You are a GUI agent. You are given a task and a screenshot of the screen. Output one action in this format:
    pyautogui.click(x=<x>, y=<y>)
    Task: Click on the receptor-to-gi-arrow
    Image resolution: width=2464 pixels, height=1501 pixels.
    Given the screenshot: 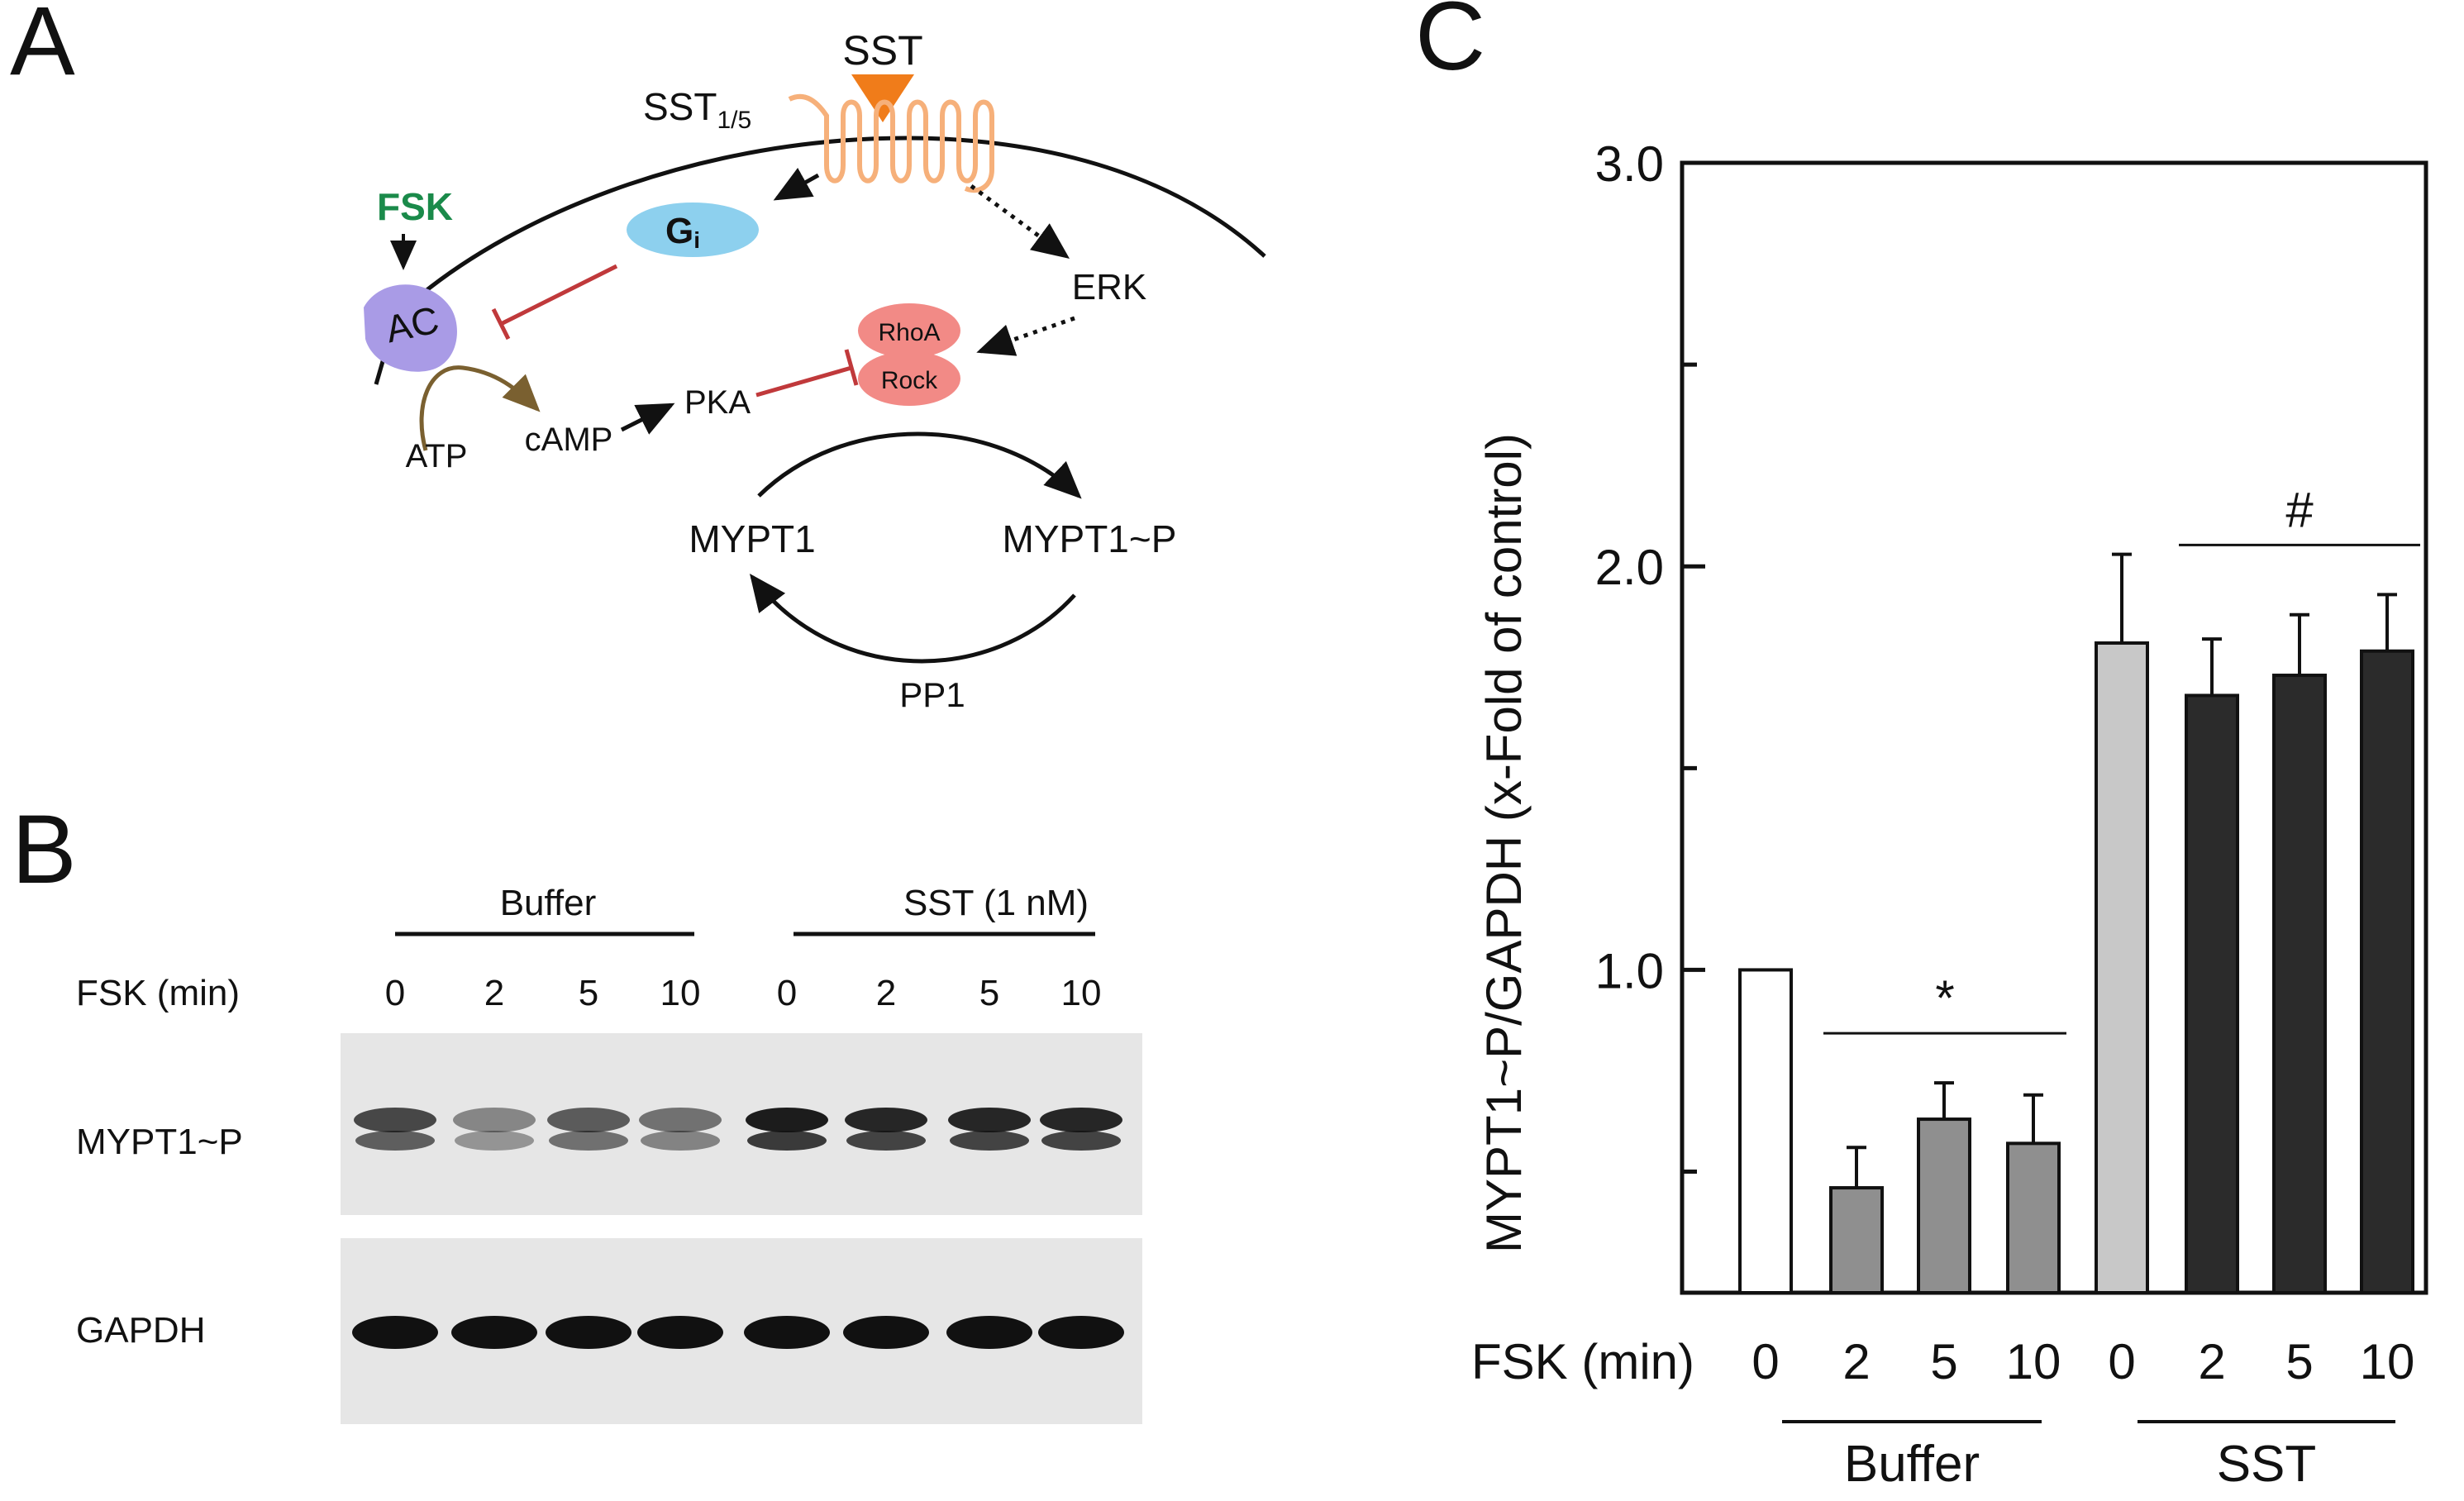 What is the action you would take?
    pyautogui.click(x=796, y=184)
    